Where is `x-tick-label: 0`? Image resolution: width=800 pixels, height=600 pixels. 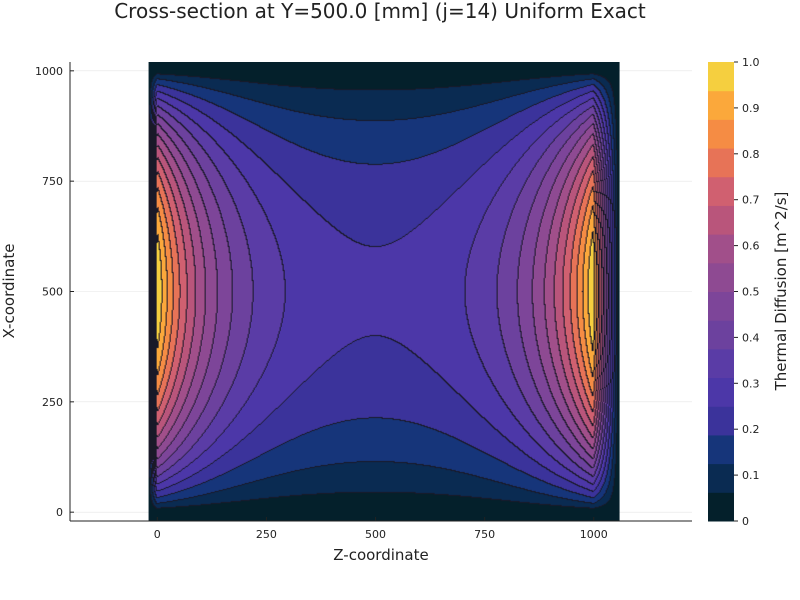 x-tick-label: 0 is located at coordinates (157, 534).